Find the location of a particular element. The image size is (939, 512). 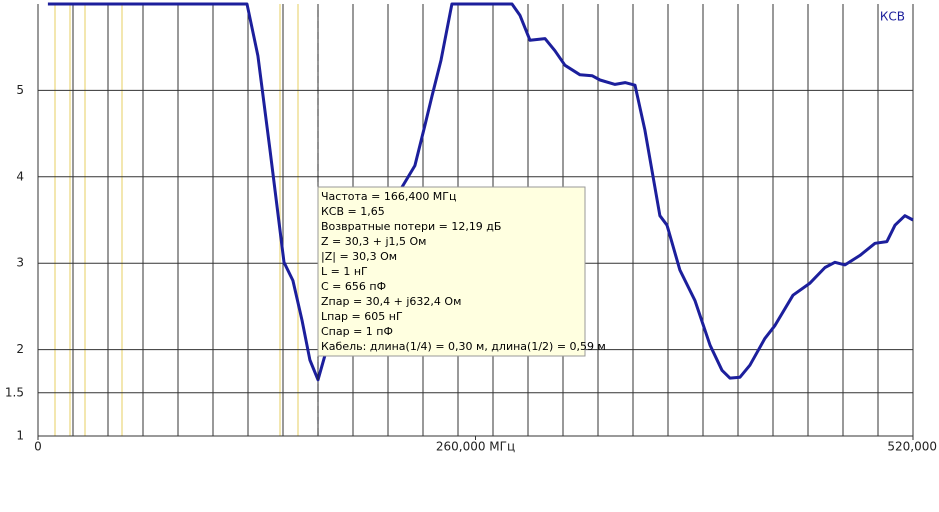

x-tick-label: 260,000 МГц is located at coordinates (475, 447).